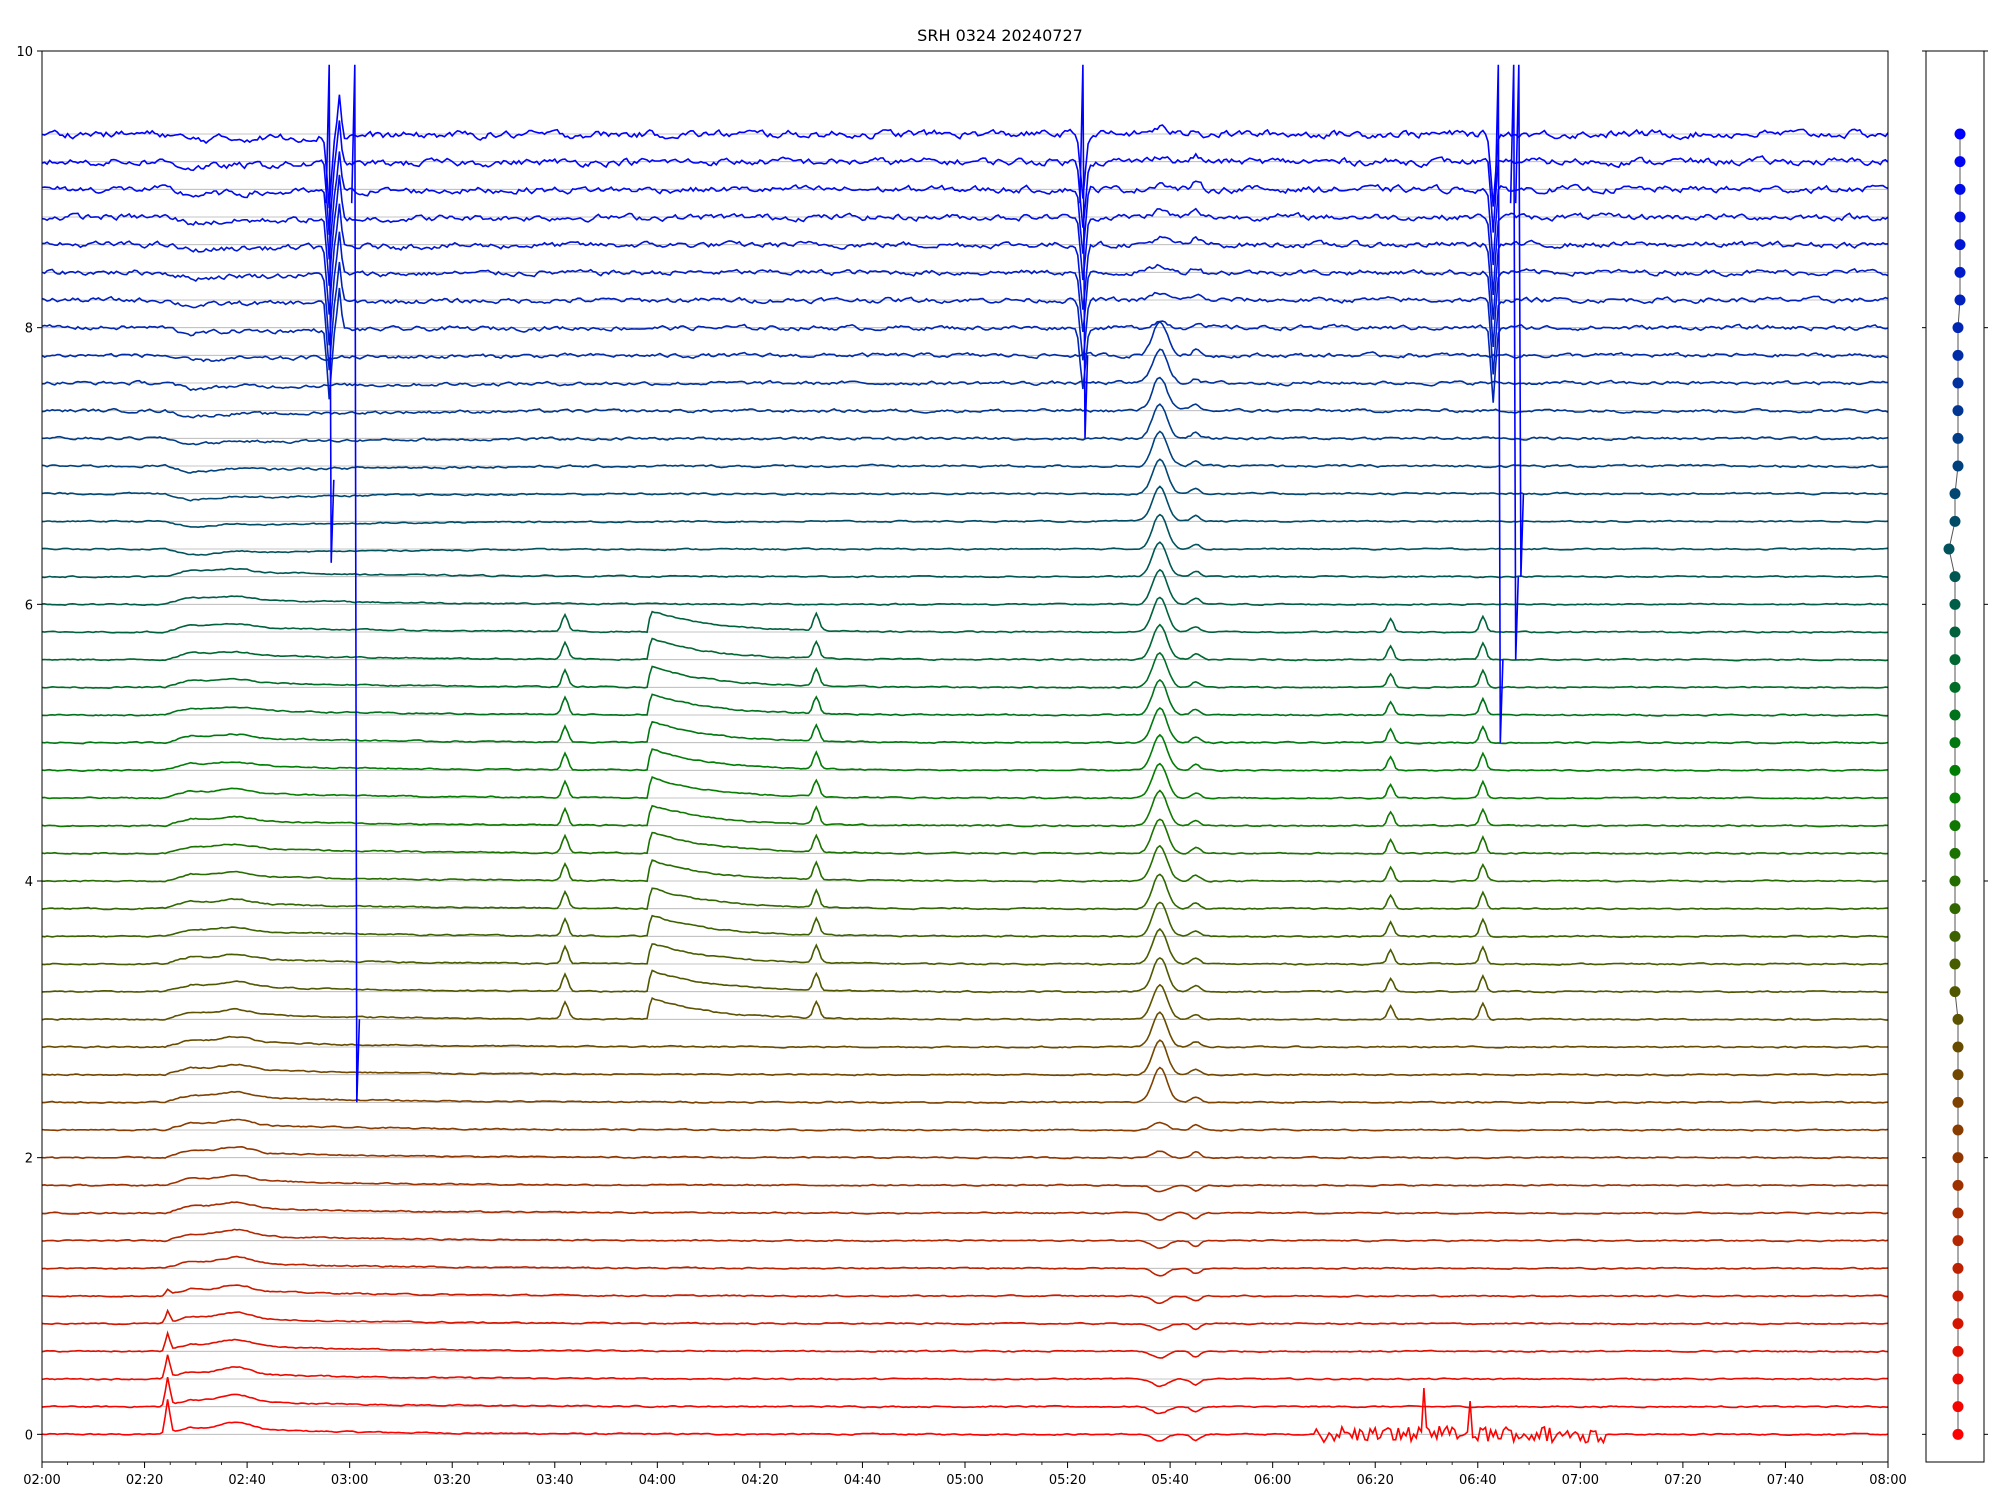 The width and height of the screenshot is (2000, 1500). Describe the element at coordinates (657, 1480) in the screenshot. I see `x-tick-label: 04:00` at that location.